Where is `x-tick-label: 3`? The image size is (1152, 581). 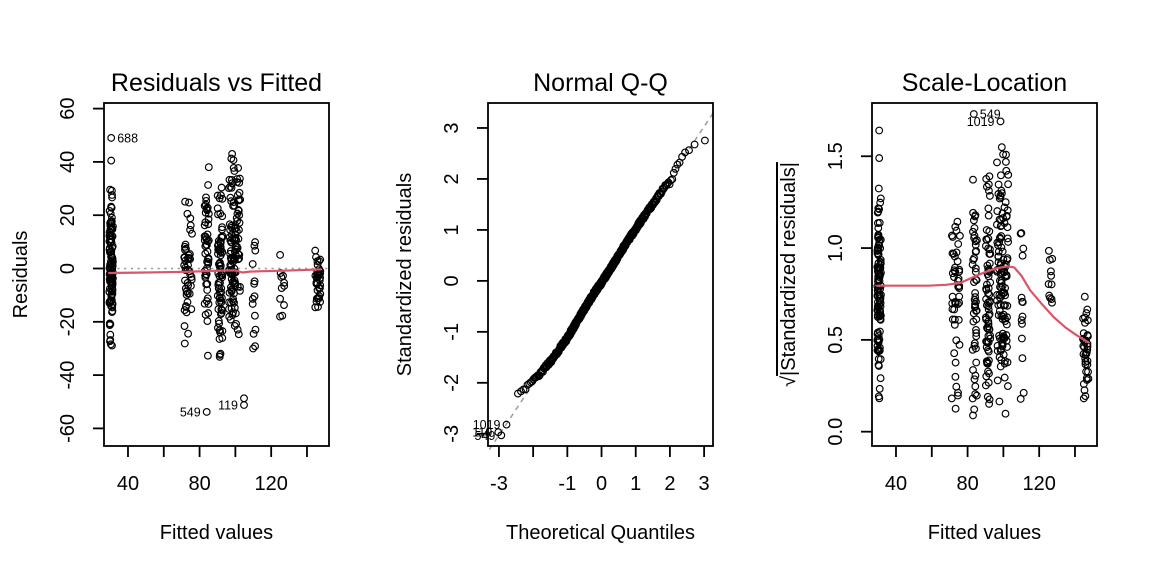 x-tick-label: 3 is located at coordinates (704, 484).